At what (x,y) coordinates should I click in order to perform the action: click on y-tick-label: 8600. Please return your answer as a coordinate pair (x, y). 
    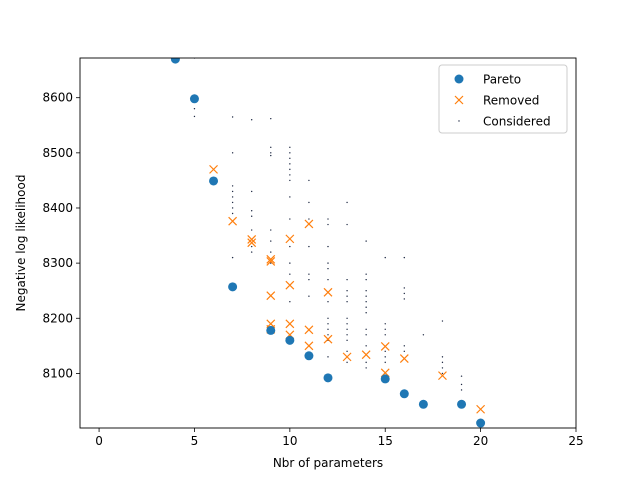
    Looking at the image, I should click on (57, 98).